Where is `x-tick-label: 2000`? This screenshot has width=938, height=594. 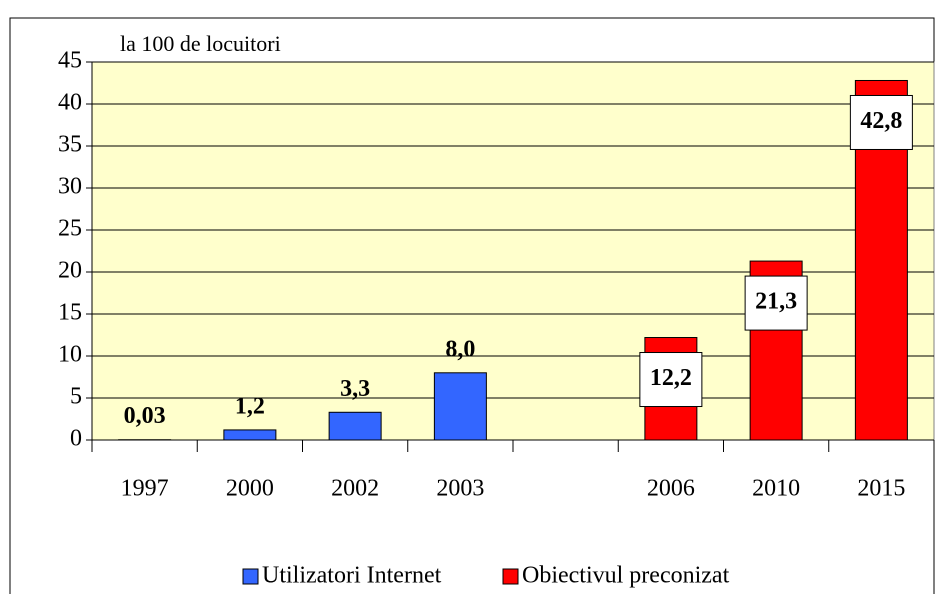 x-tick-label: 2000 is located at coordinates (250, 489).